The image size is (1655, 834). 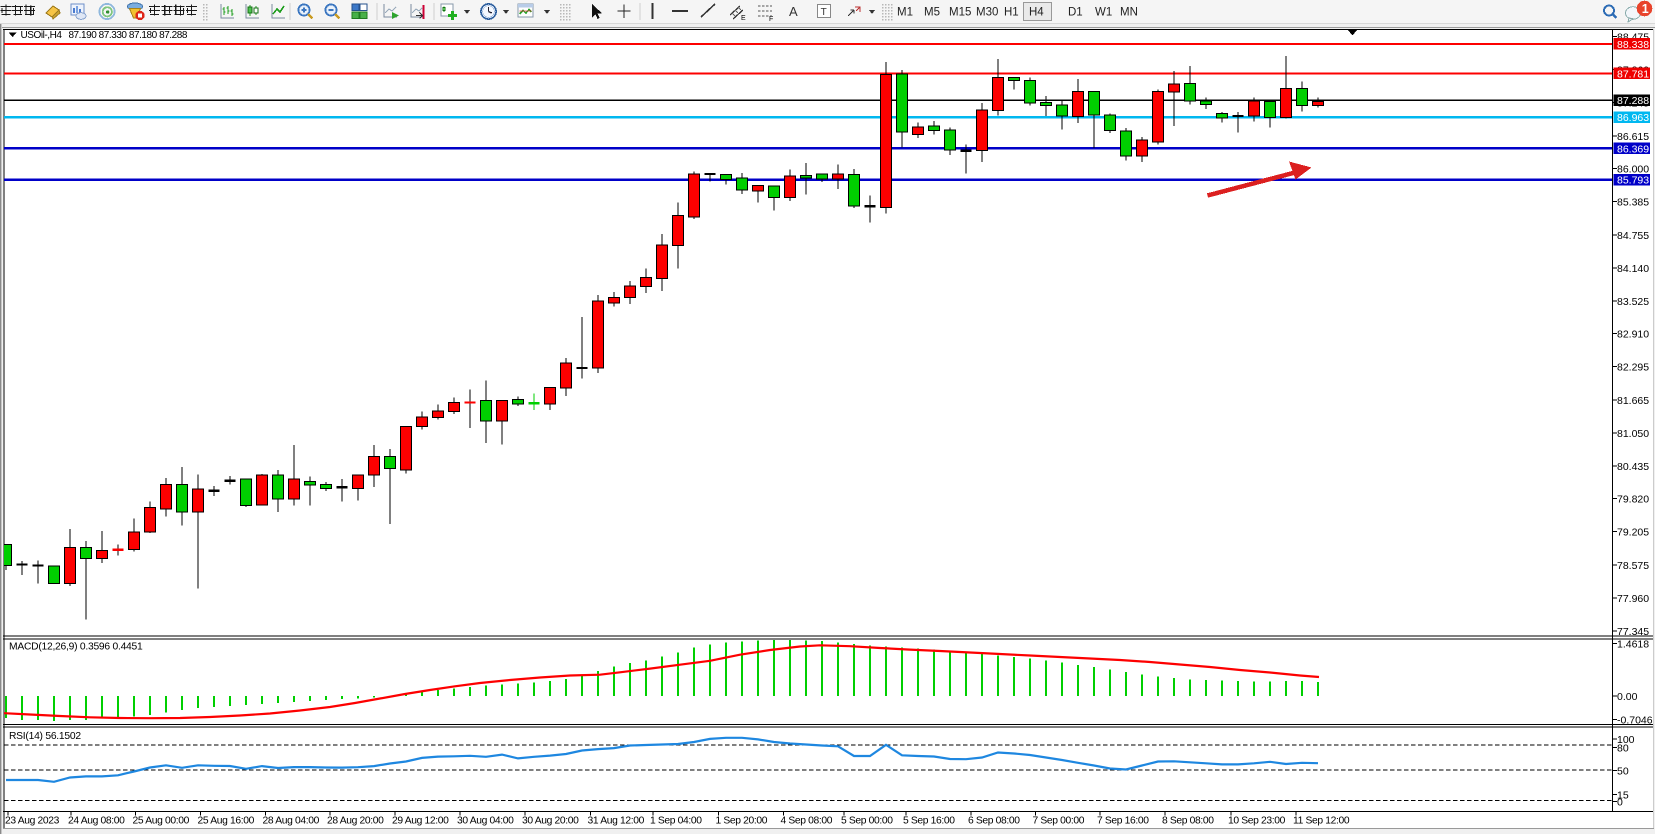 I want to click on svg-text: MN, so click(x=1129, y=13).